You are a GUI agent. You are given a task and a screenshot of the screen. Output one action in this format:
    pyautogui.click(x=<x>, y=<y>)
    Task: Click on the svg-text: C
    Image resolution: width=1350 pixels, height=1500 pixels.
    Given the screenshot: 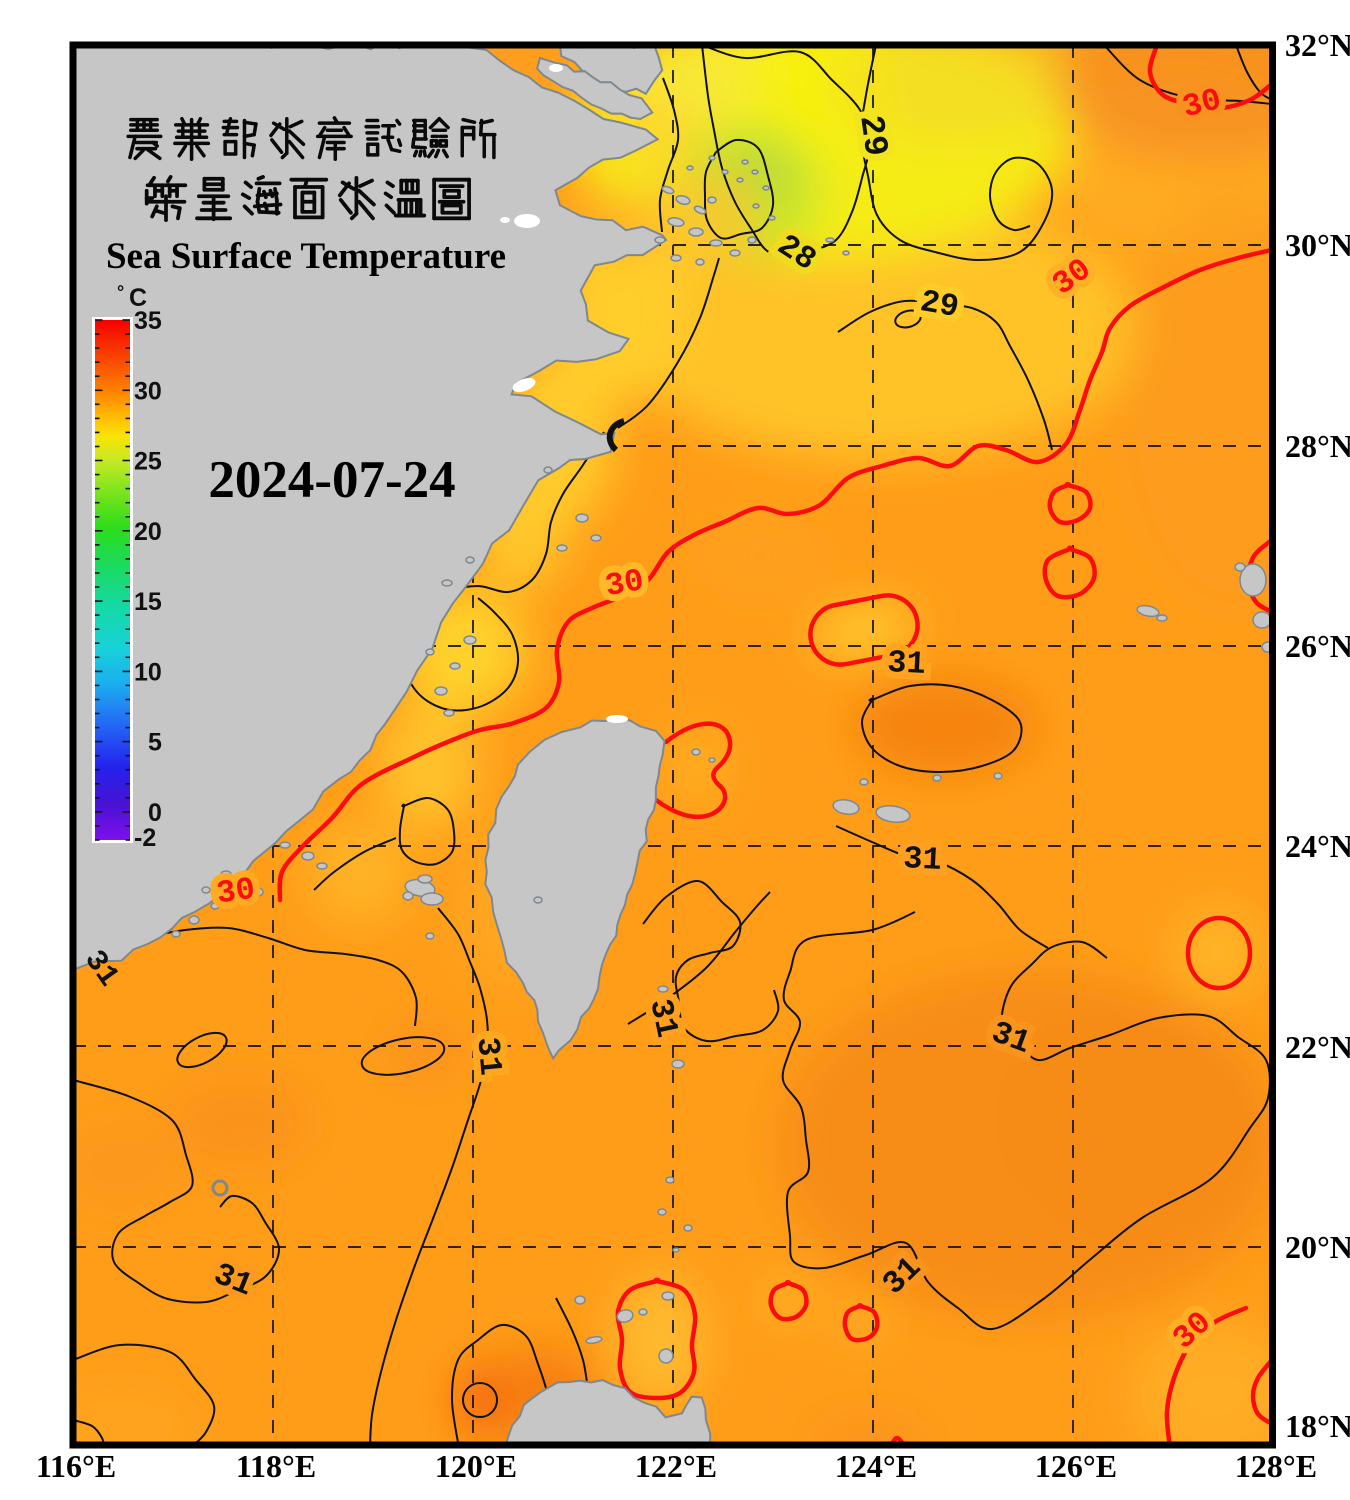 What is the action you would take?
    pyautogui.click(x=138, y=298)
    